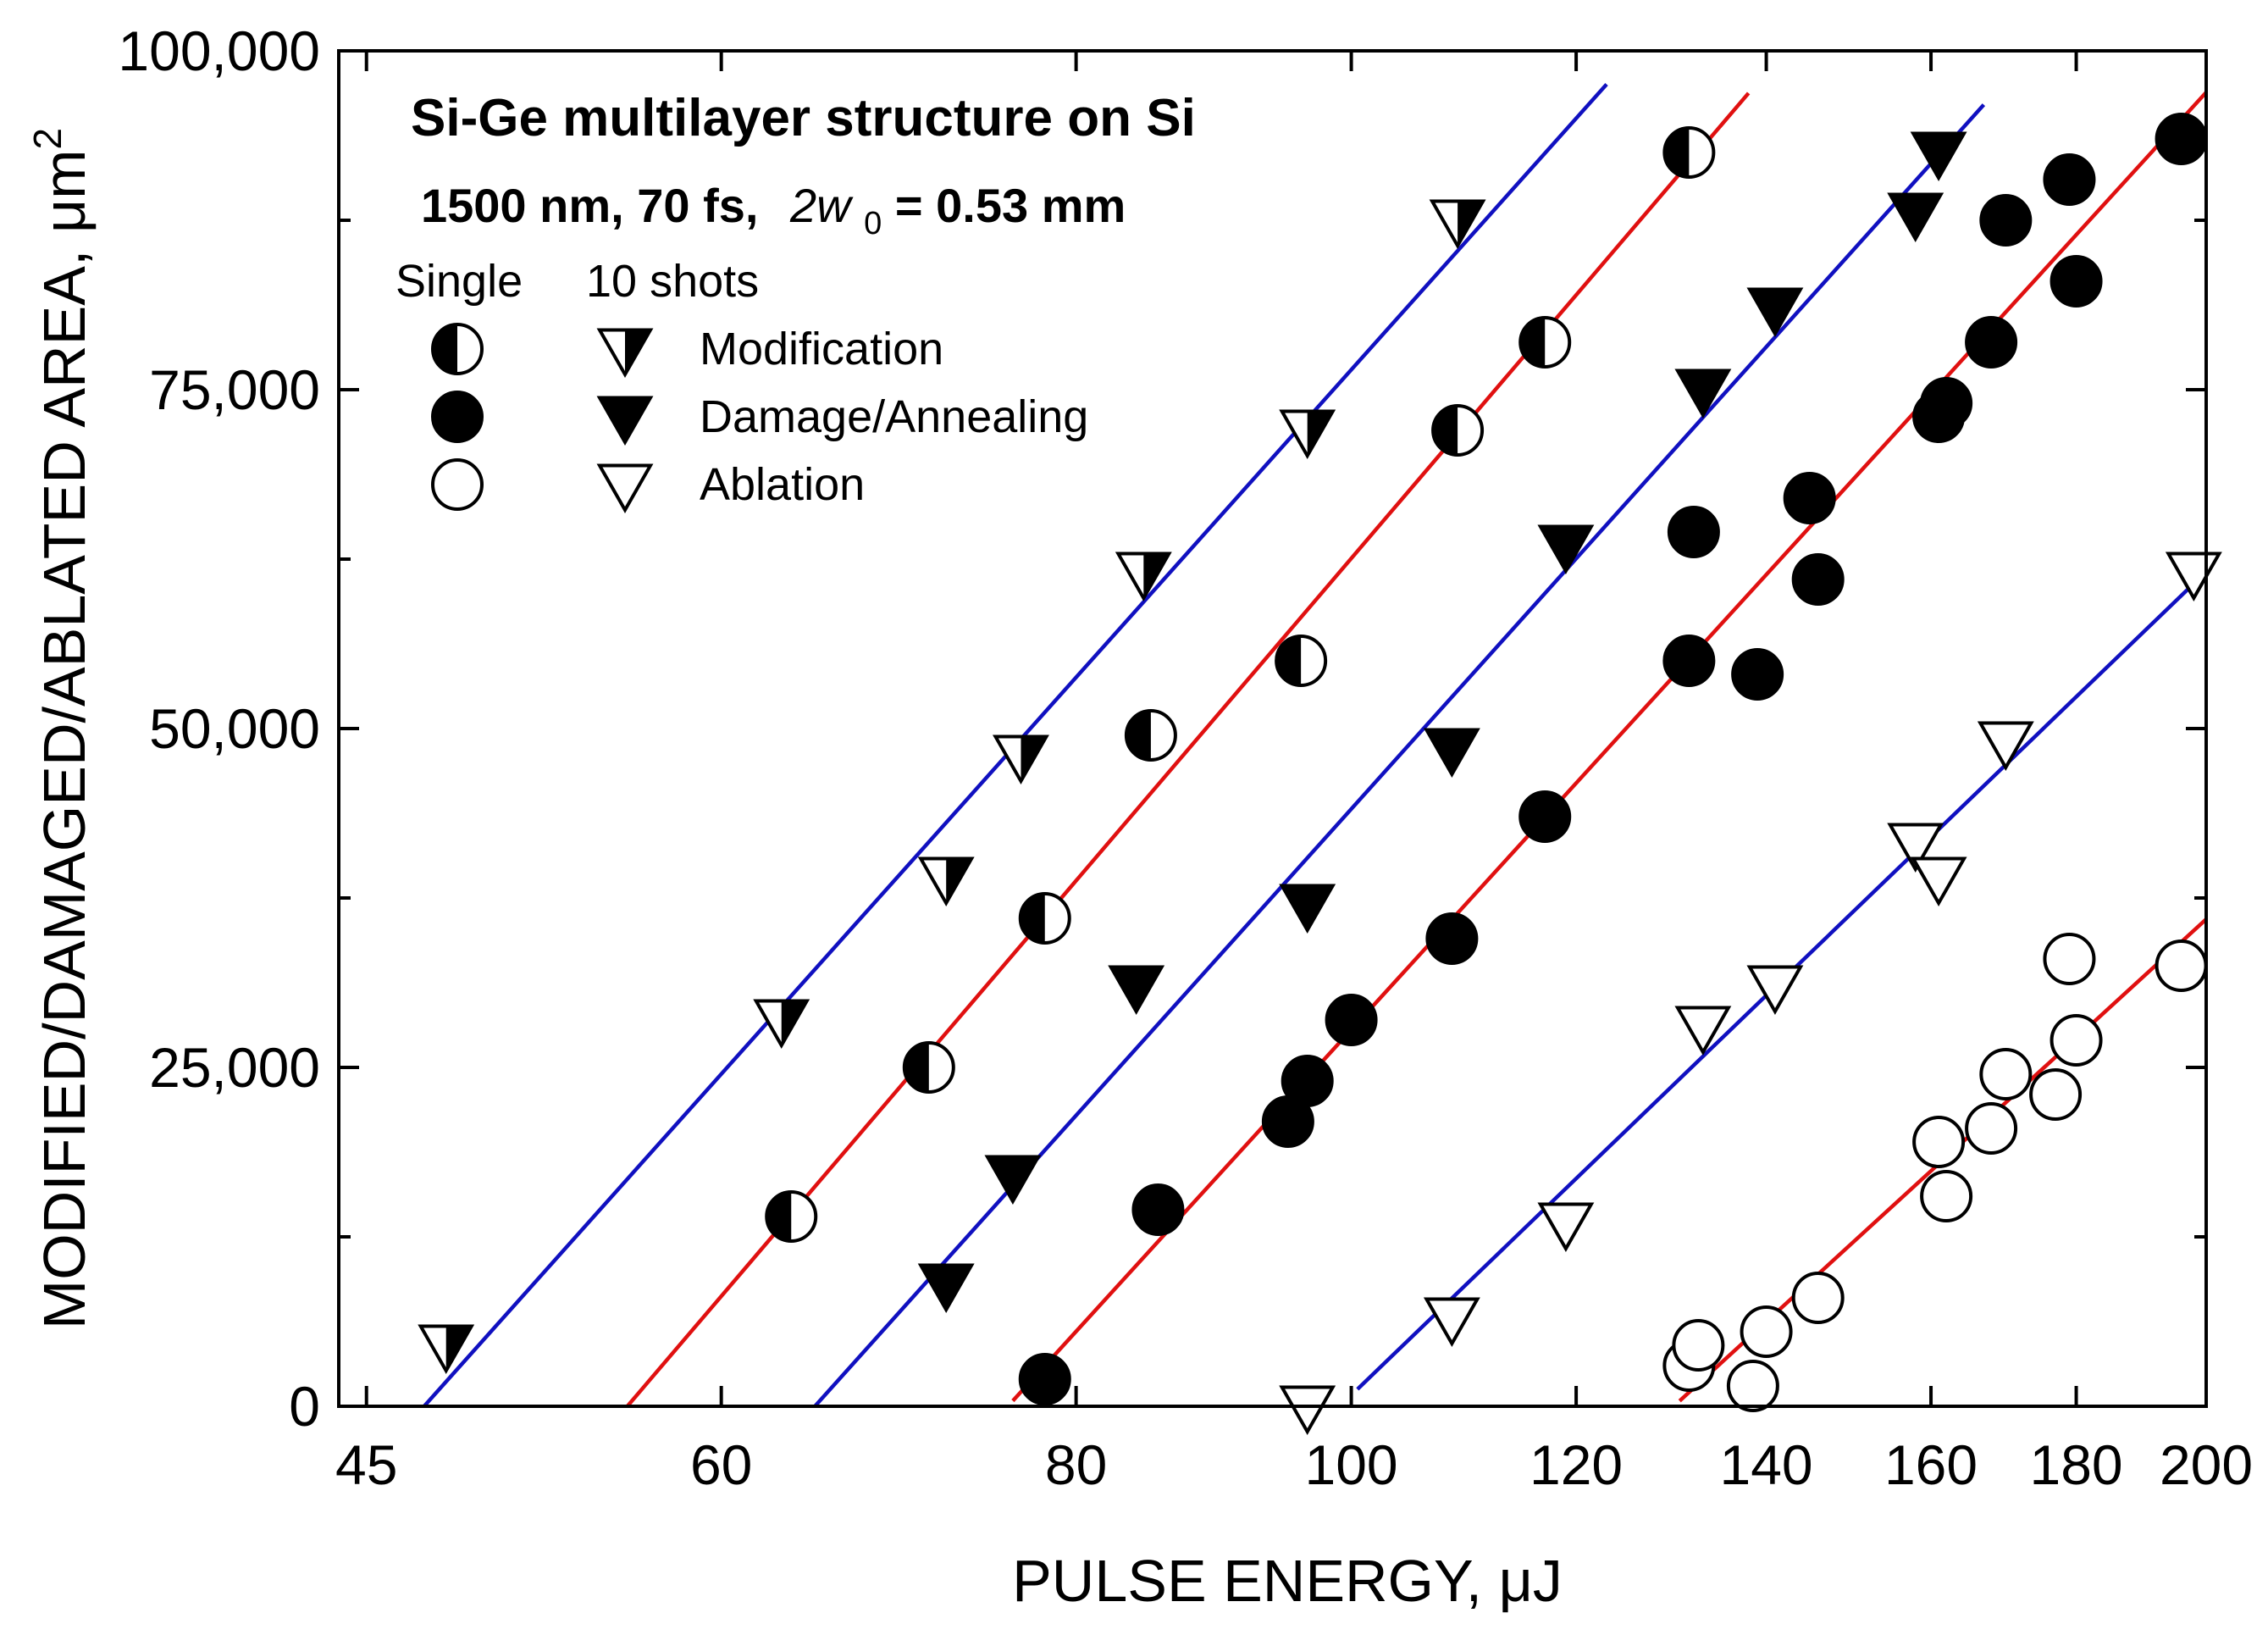 This screenshot has height=1635, width=2268. Describe the element at coordinates (672, 282) in the screenshot. I see `legend-header-multi: 10 shots` at that location.